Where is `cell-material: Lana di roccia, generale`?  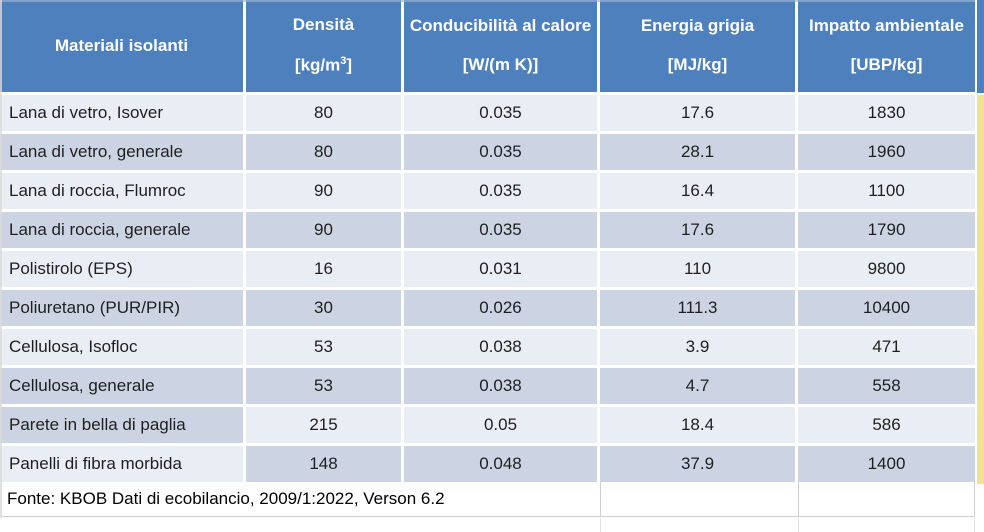 cell-material: Lana di roccia, generale is located at coordinates (121, 230).